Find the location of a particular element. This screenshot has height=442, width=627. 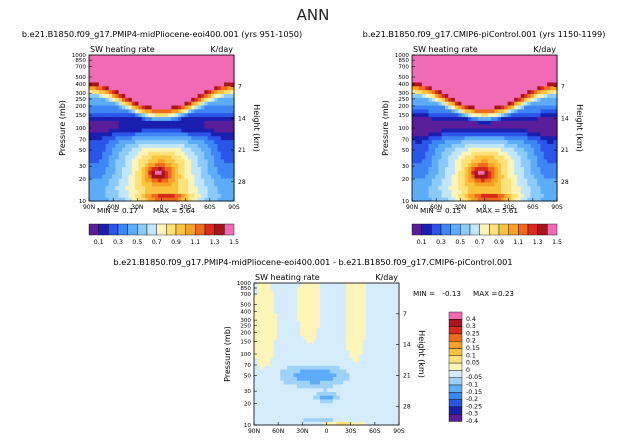

colorbar-label: 1.5 is located at coordinates (557, 242).